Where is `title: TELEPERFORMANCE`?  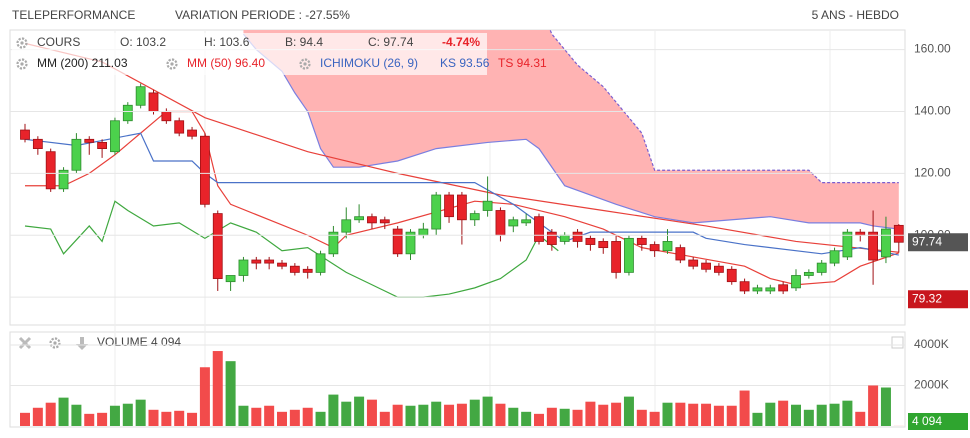 title: TELEPERFORMANCE is located at coordinates (73, 15).